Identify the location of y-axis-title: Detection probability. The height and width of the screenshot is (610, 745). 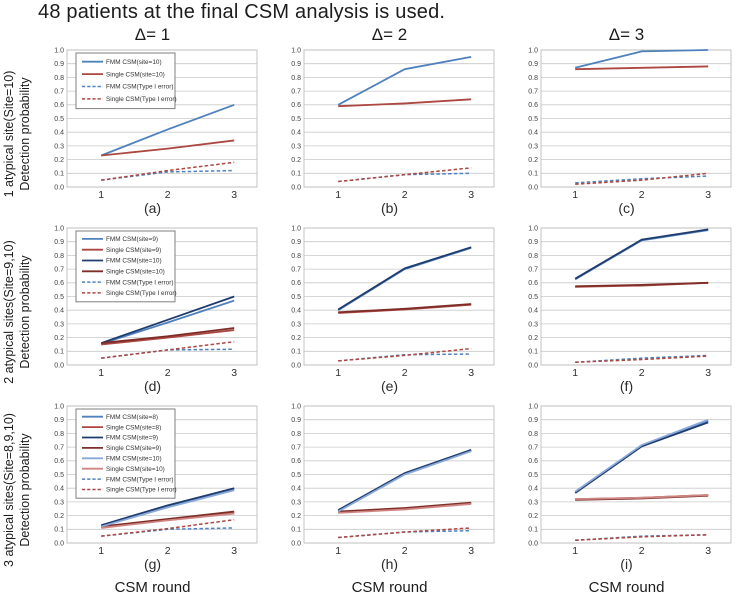
(25, 134).